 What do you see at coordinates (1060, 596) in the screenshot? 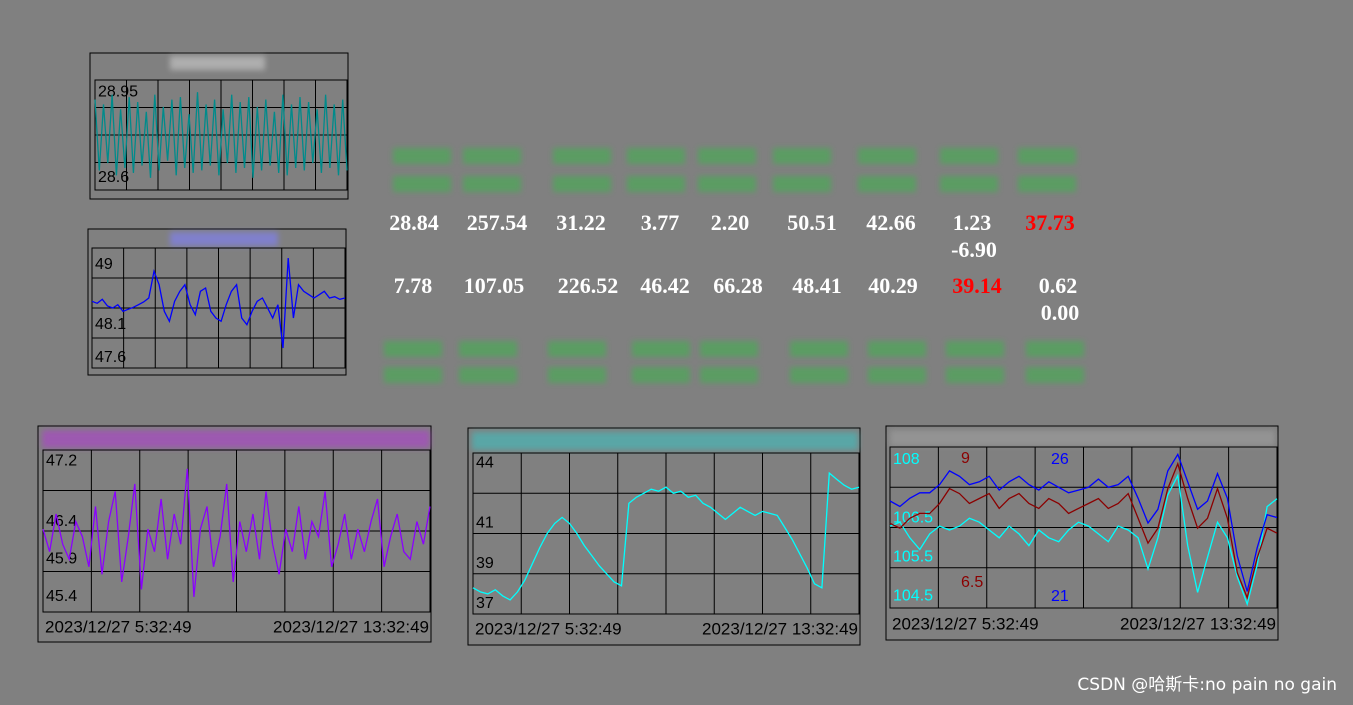
I see `y-tick-label: 21` at bounding box center [1060, 596].